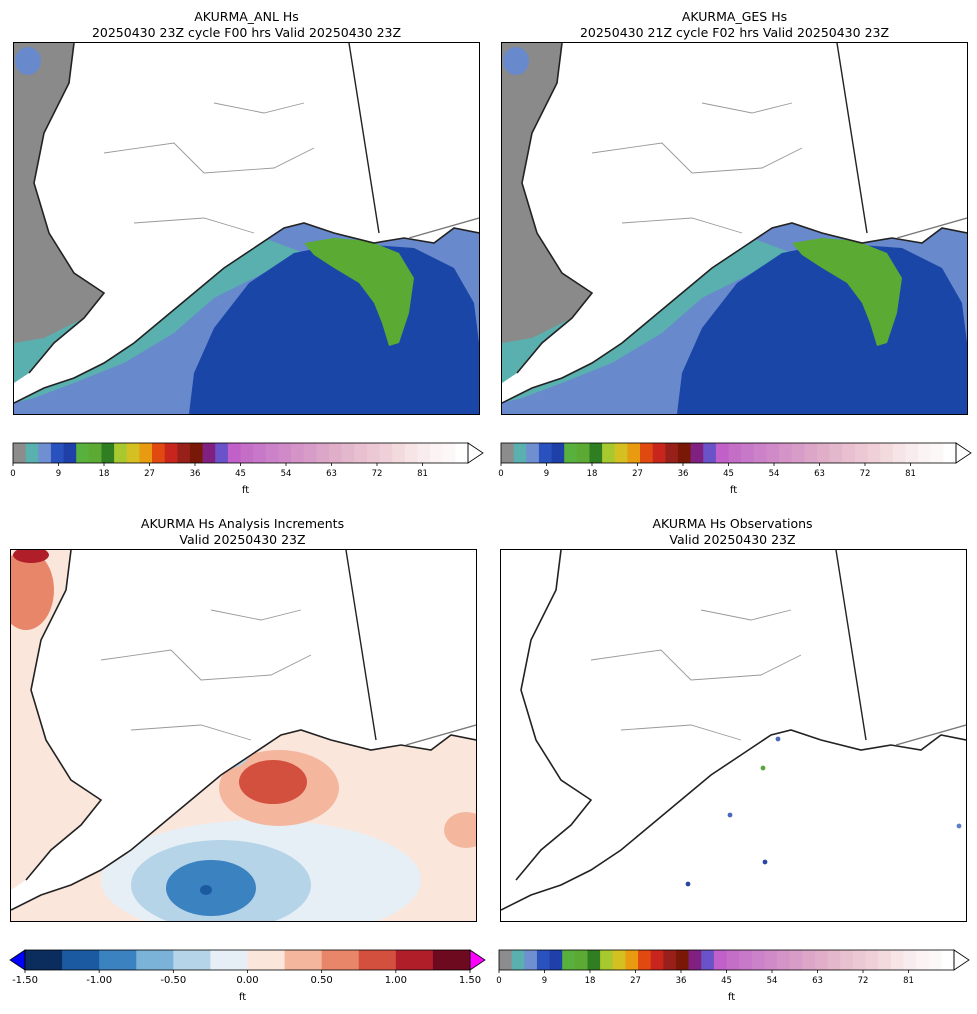 The height and width of the screenshot is (1014, 977). What do you see at coordinates (681, 981) in the screenshot?
I see `colorbar-tick-label: 36` at bounding box center [681, 981].